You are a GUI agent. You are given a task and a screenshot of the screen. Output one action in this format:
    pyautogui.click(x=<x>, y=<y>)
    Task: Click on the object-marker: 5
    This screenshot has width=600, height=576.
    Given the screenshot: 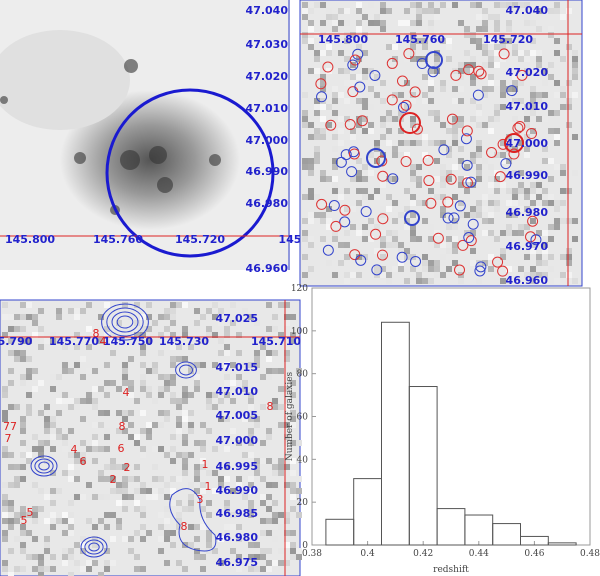 What is the action you would take?
    pyautogui.click(x=30, y=512)
    